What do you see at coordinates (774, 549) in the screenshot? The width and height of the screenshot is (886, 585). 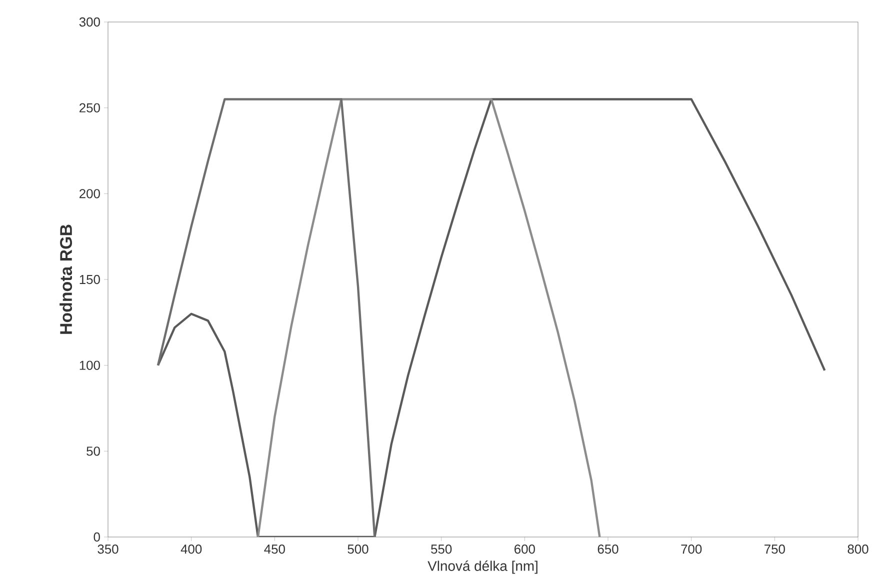 I see `x-tick-label: 750` at bounding box center [774, 549].